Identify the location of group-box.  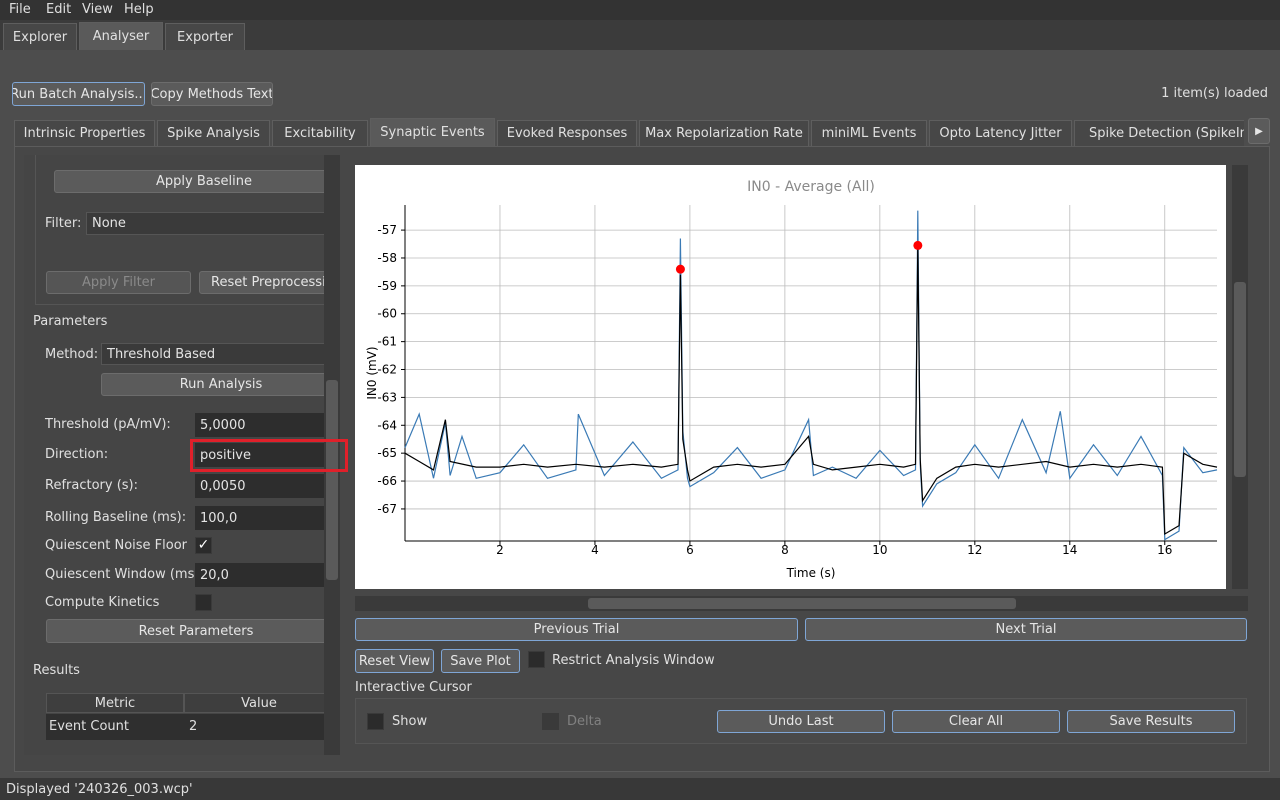
(179, 230).